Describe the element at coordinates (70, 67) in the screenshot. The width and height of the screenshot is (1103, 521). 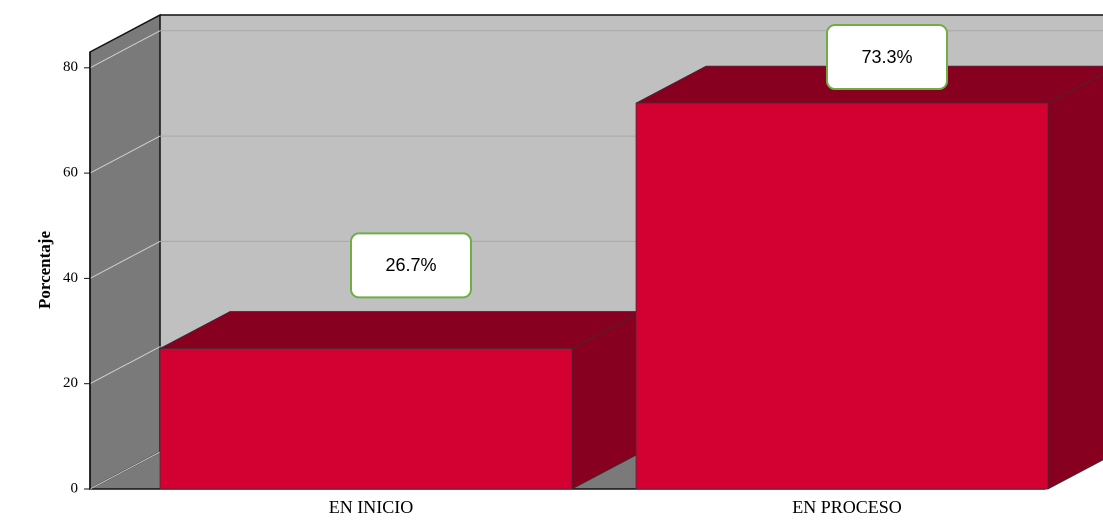
I see `y-tick-label: 80` at that location.